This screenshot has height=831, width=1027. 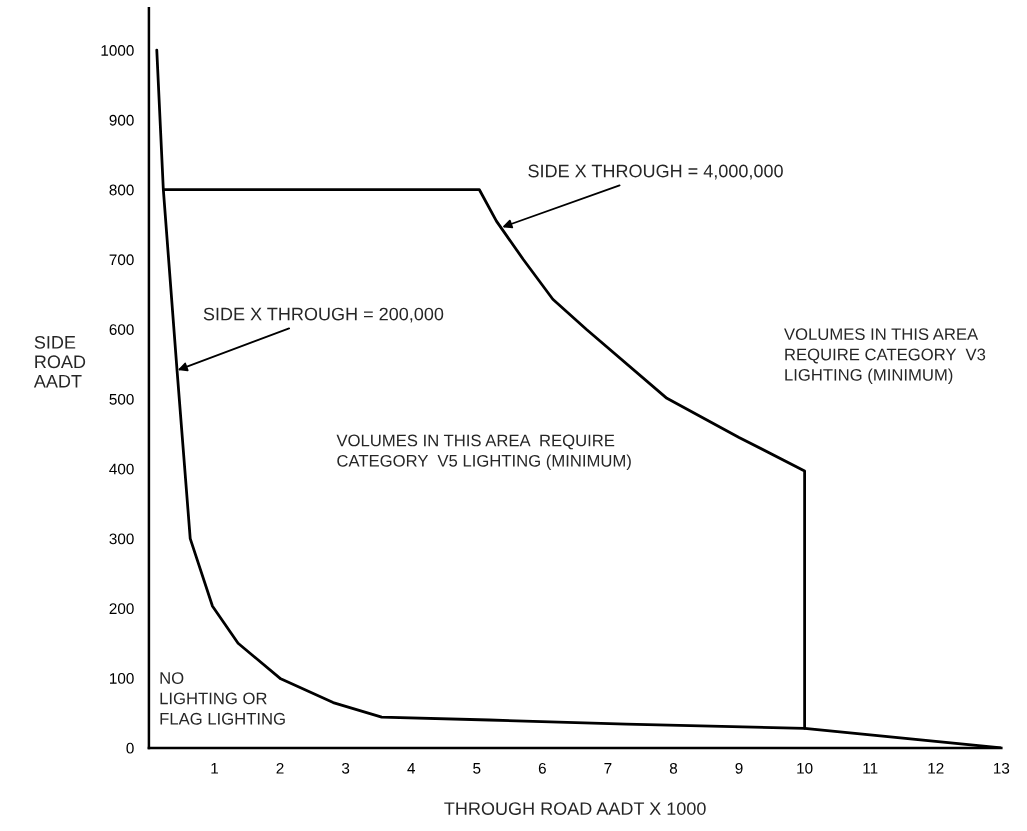 I want to click on annotation: VOLUMES IN THIS AREA REQUIRE CATEGORY V3 LIGHTING (MINIMUM), so click(x=885, y=356).